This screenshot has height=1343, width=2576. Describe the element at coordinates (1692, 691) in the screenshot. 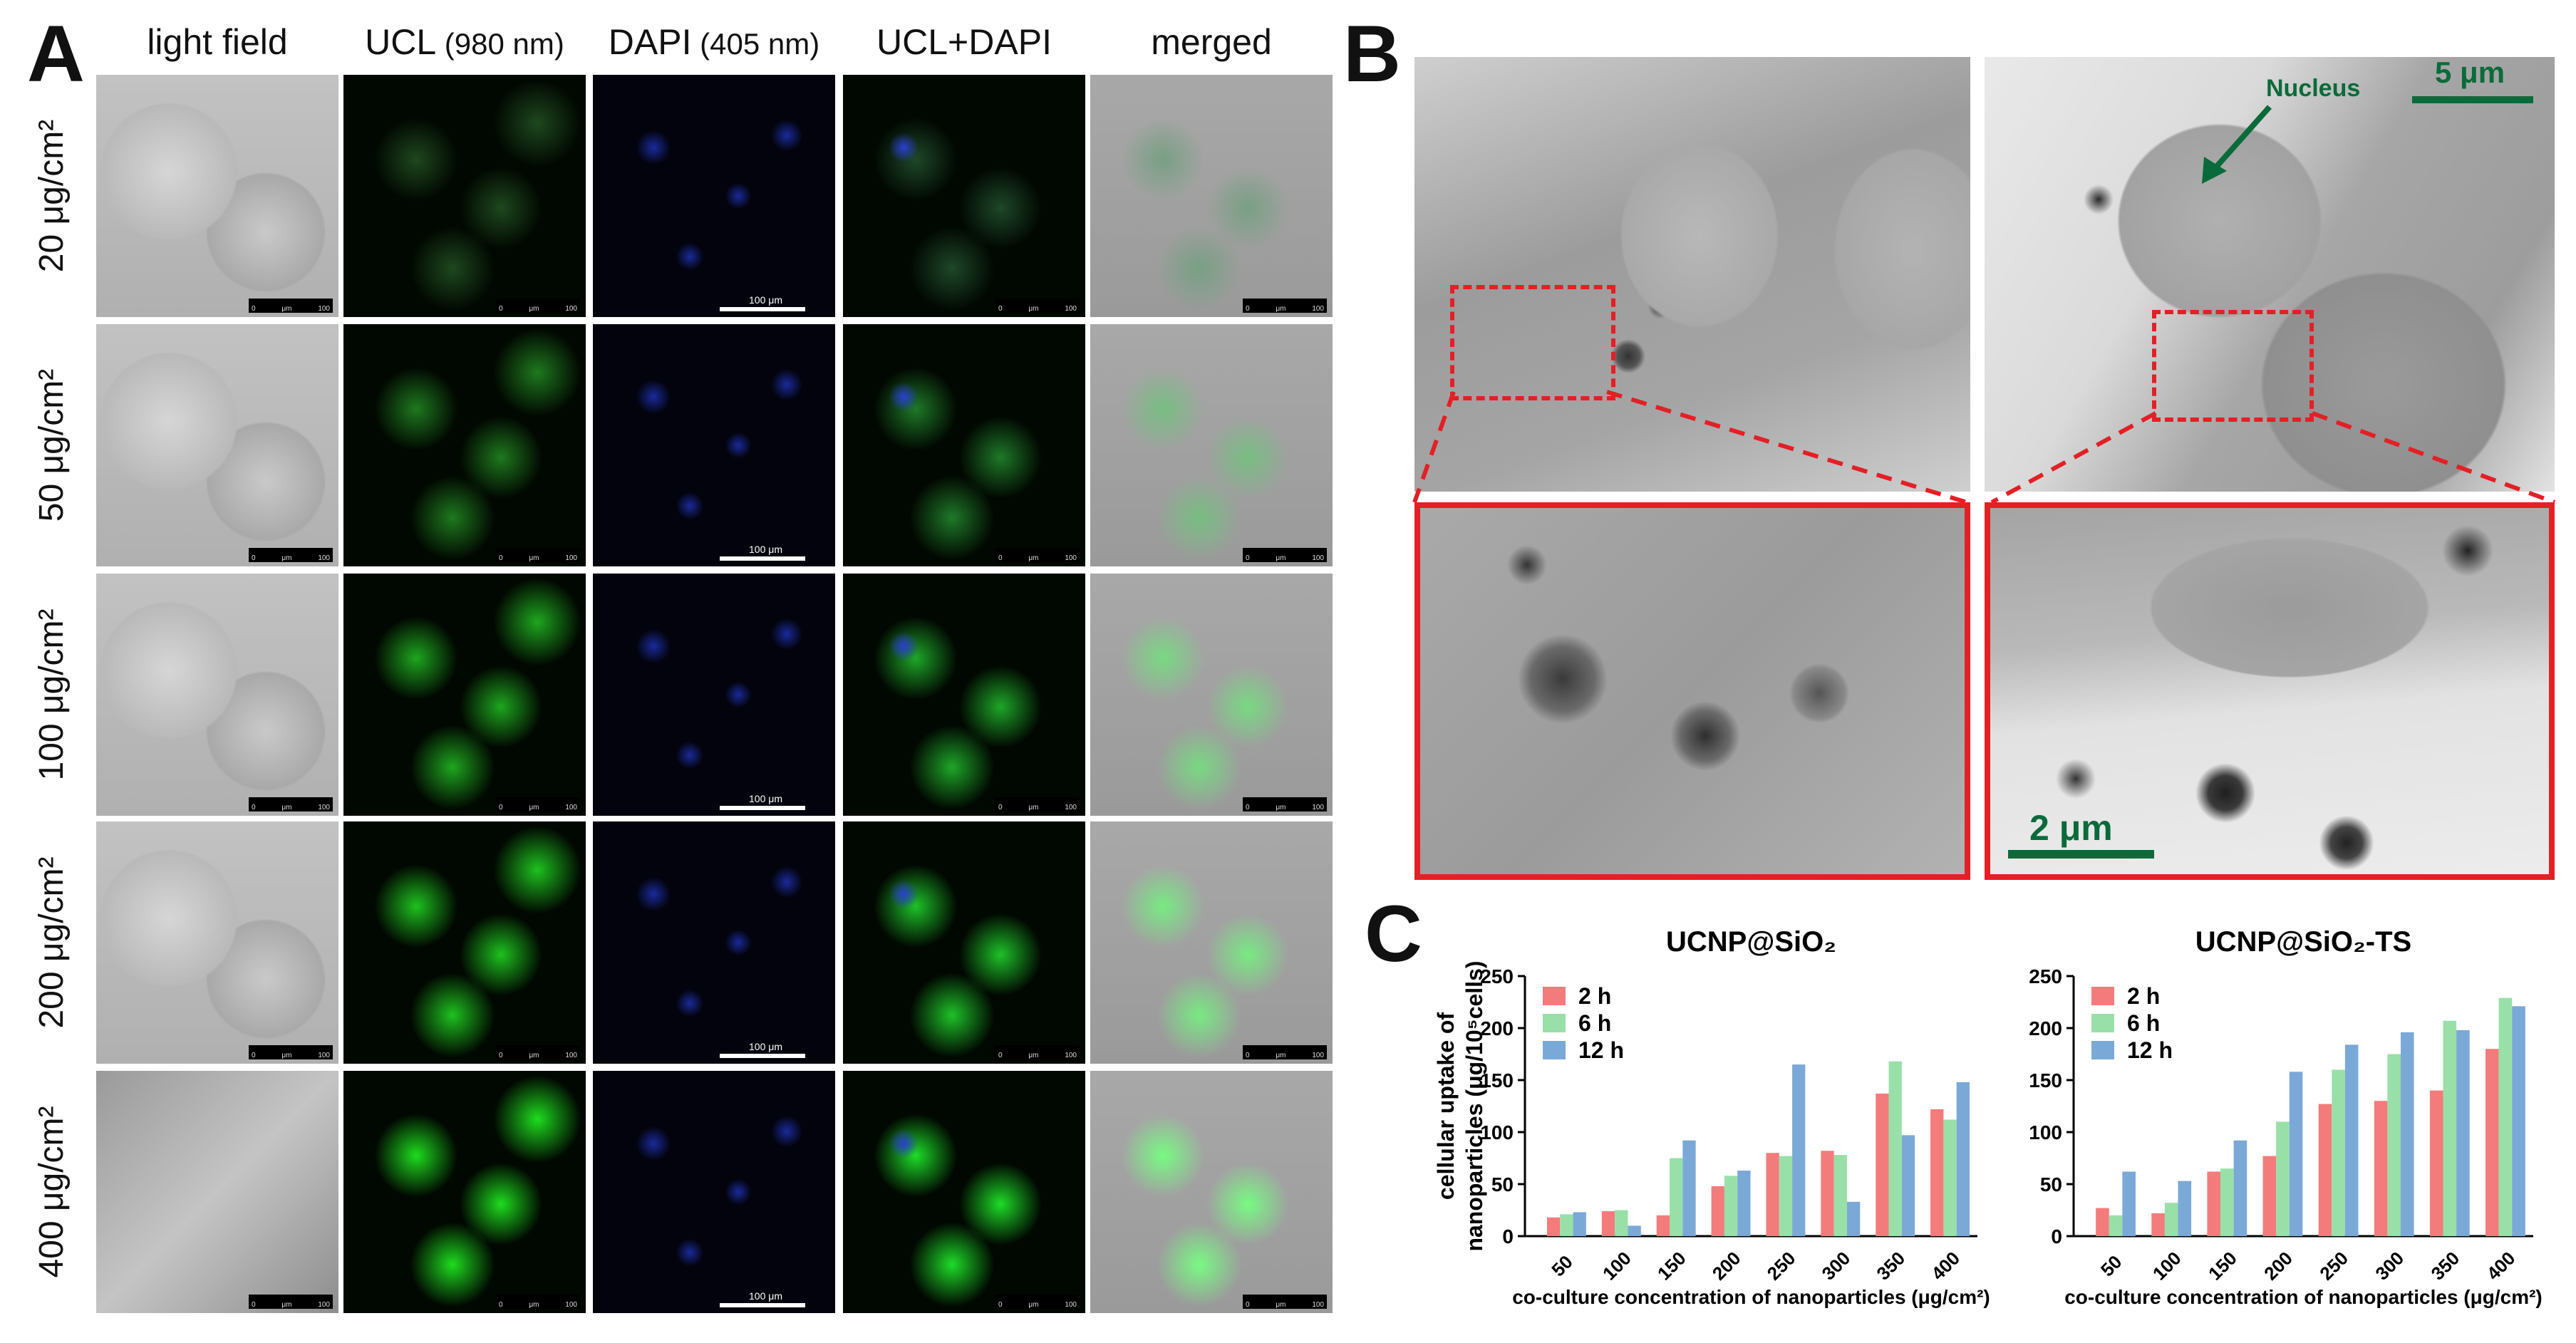

I see `tem-zoom-ucnp-sio2` at that location.